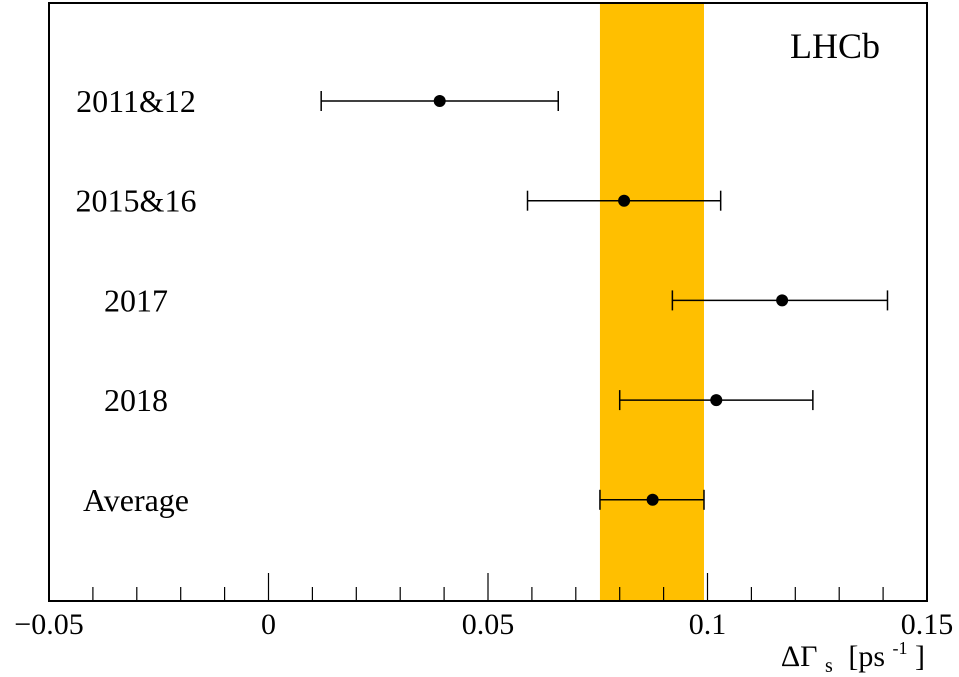  I want to click on band-layer, so click(651, 302).